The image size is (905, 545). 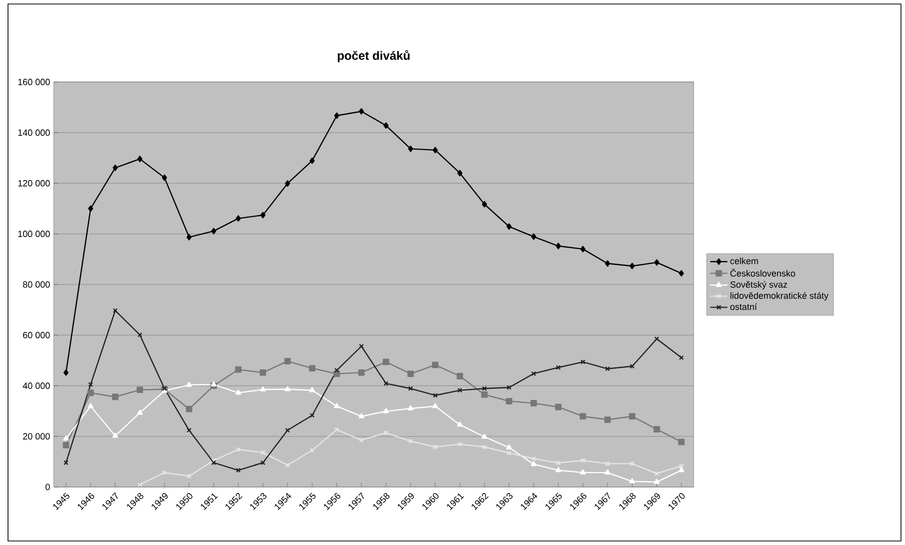 What do you see at coordinates (48, 487) in the screenshot?
I see `y-tick-label: 0` at bounding box center [48, 487].